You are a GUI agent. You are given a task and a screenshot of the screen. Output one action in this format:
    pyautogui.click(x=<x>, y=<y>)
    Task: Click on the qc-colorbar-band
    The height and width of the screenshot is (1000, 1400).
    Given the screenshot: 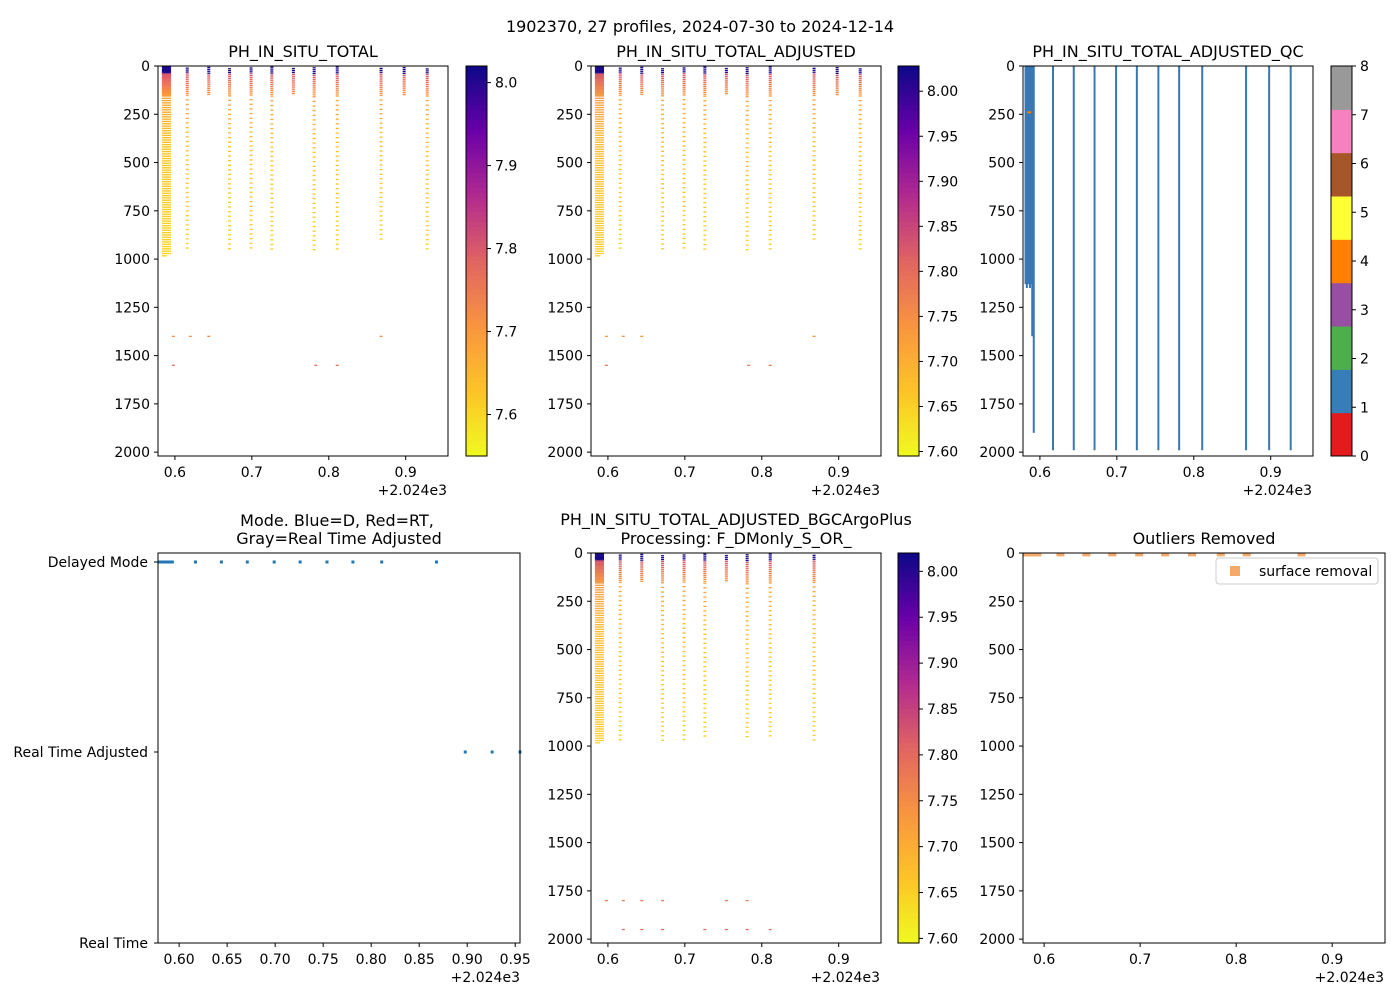 What is the action you would take?
    pyautogui.click(x=1341, y=131)
    